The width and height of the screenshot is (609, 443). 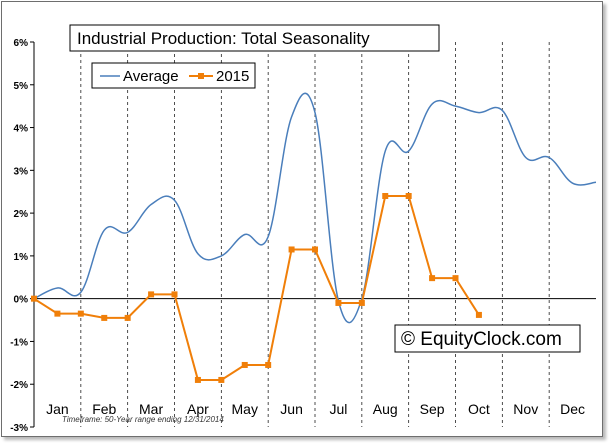 I want to click on x-axis-tick-labels: Jan Feb Mar Apr May Jun Jul Aug Sep Oct Nov Dec, so click(x=315, y=409).